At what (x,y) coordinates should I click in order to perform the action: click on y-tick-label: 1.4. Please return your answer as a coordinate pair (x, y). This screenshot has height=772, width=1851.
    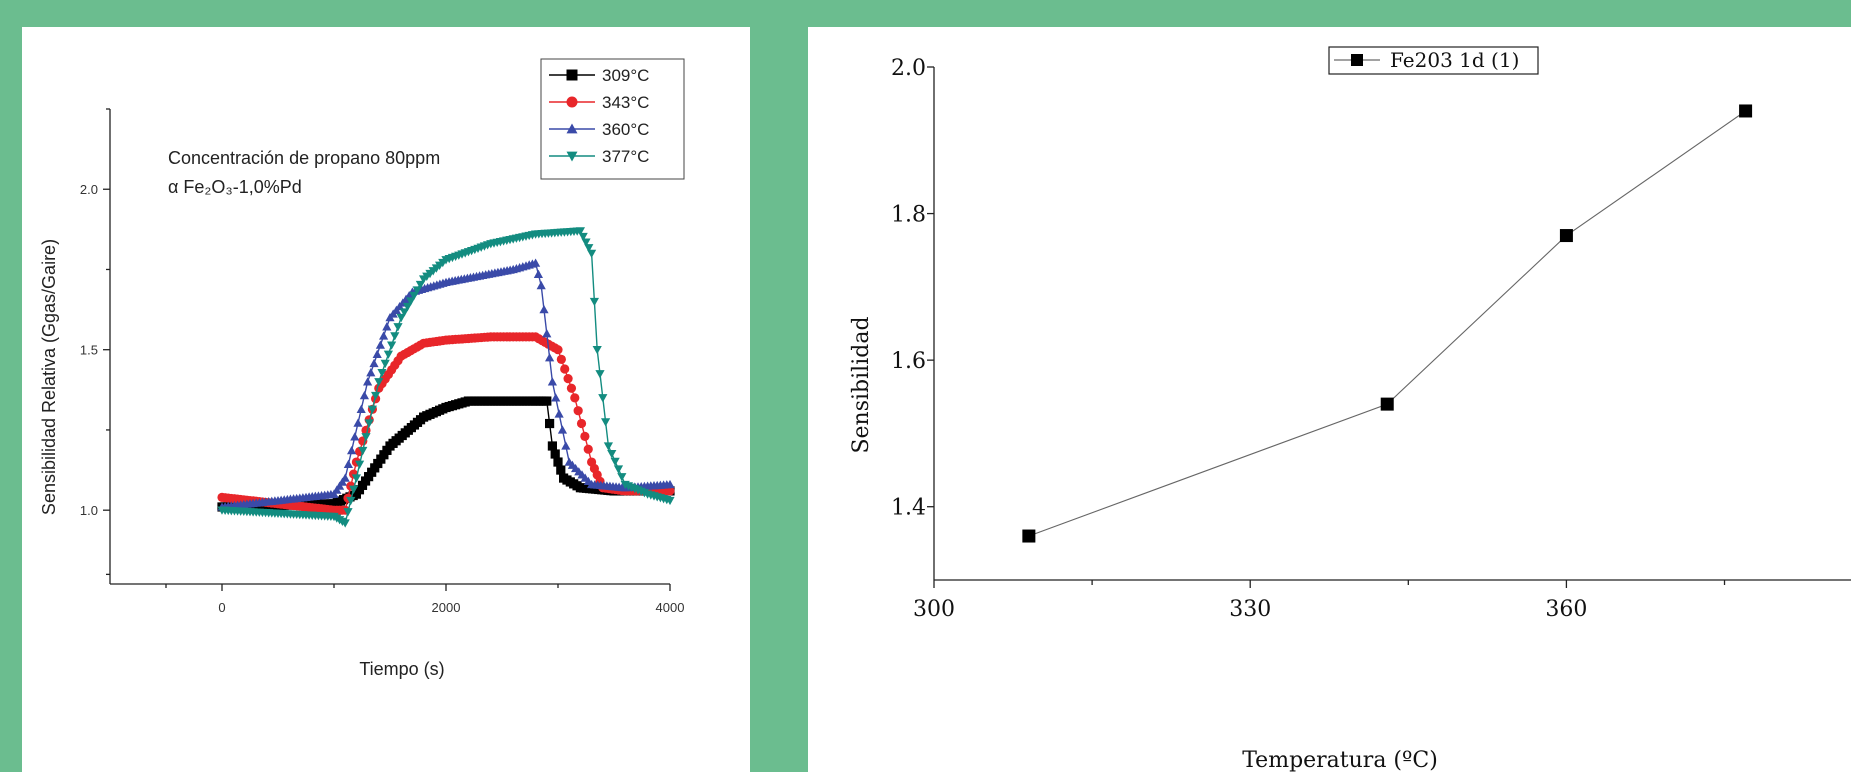
    Looking at the image, I should click on (908, 508).